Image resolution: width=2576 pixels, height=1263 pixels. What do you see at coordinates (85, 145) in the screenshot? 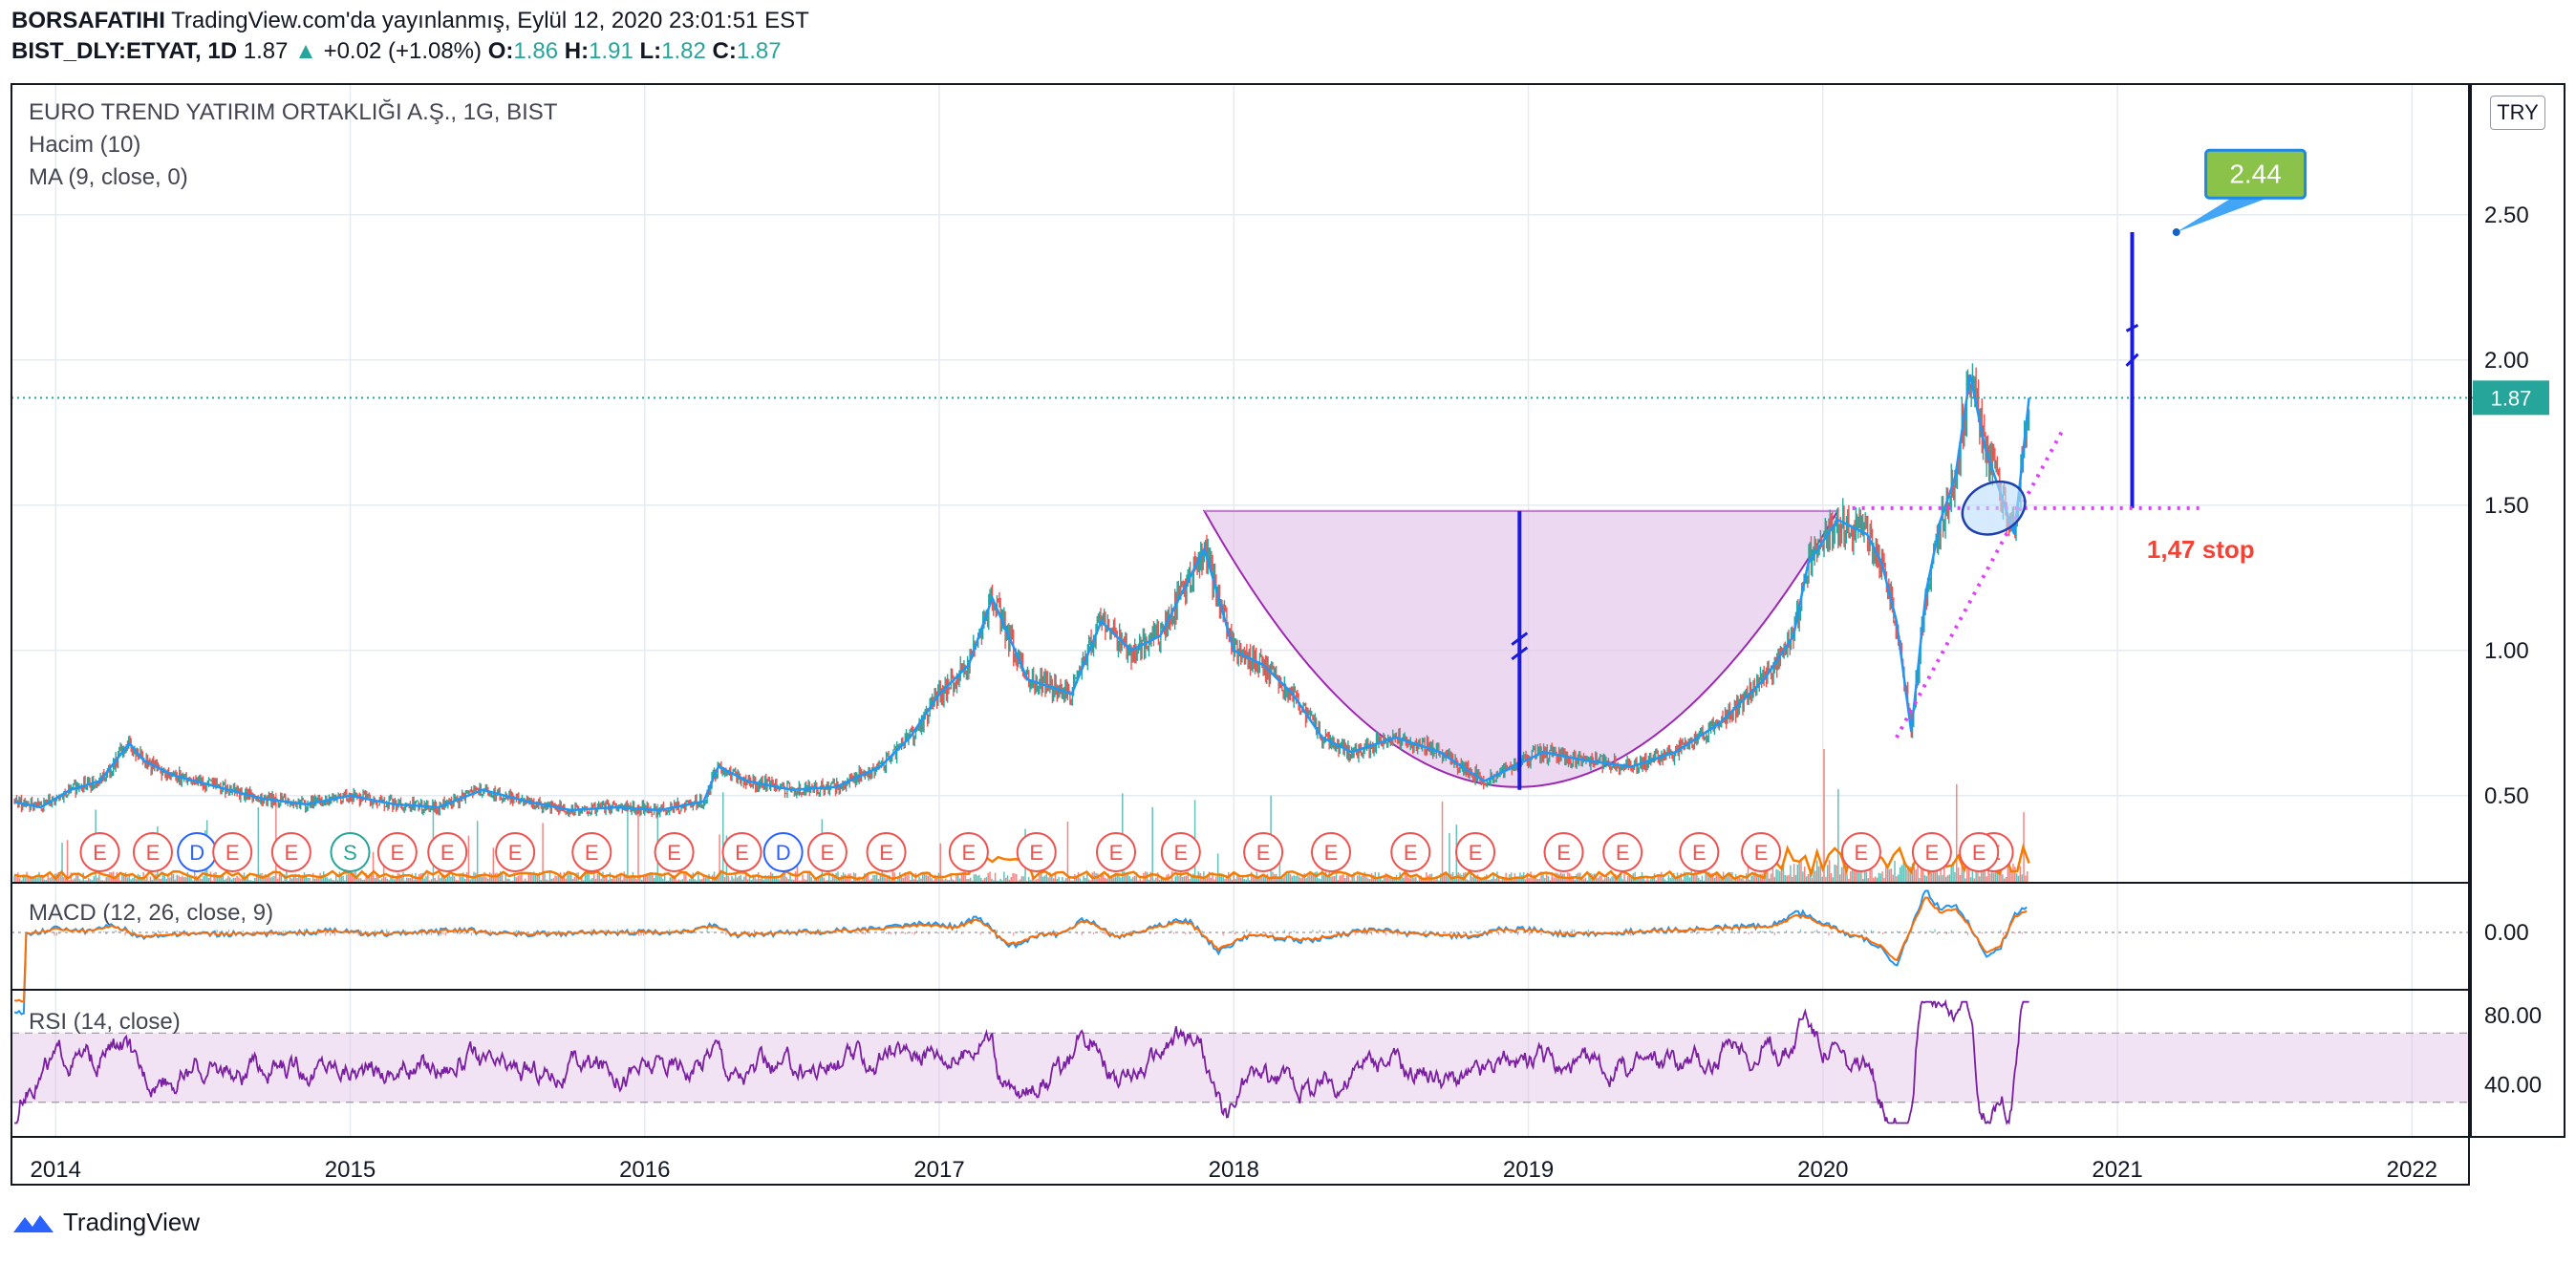
I see `volume-legend: Hacim (10)` at bounding box center [85, 145].